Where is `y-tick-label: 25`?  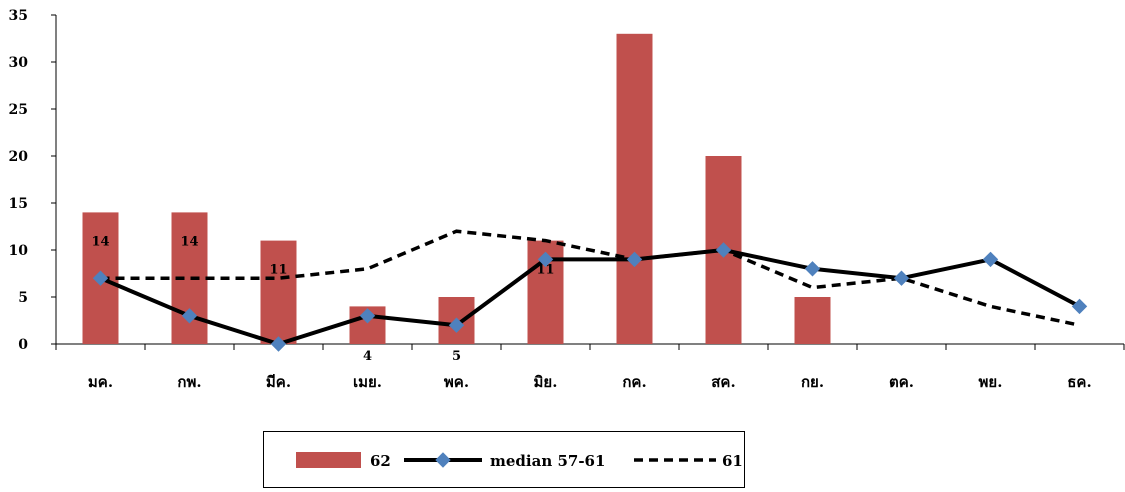
y-tick-label: 25 is located at coordinates (18, 110).